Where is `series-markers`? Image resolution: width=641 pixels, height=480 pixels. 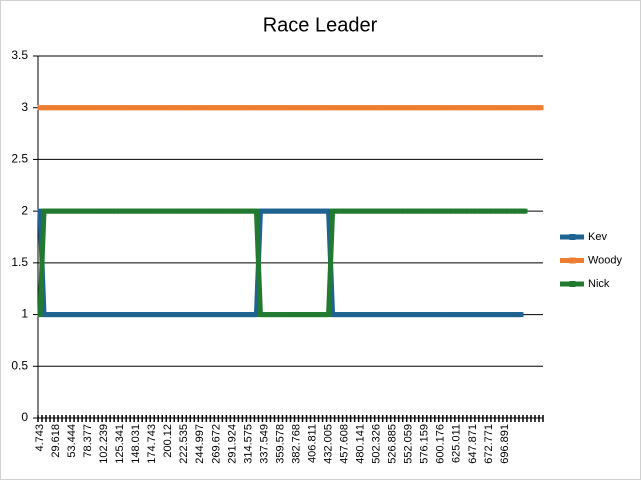
series-markers is located at coordinates (290, 108).